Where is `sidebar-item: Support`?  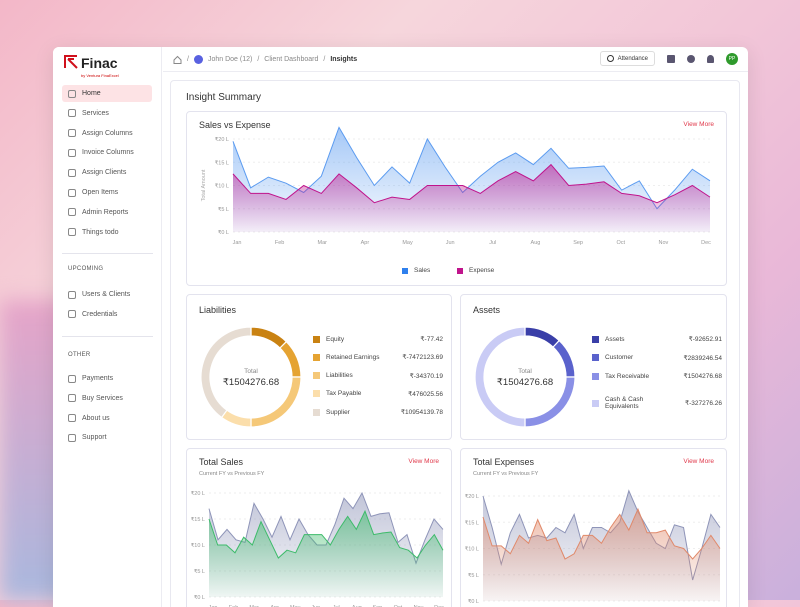
sidebar-item: Support is located at coordinates (107, 437).